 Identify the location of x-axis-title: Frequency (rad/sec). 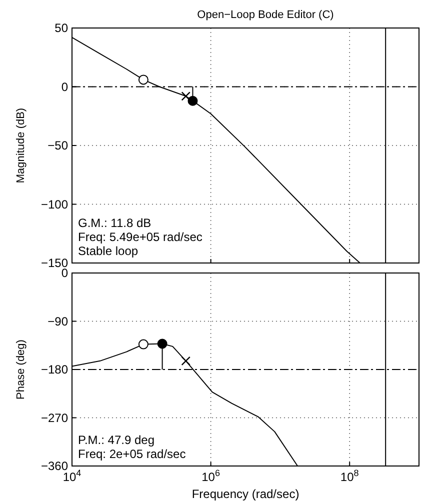
(246, 494).